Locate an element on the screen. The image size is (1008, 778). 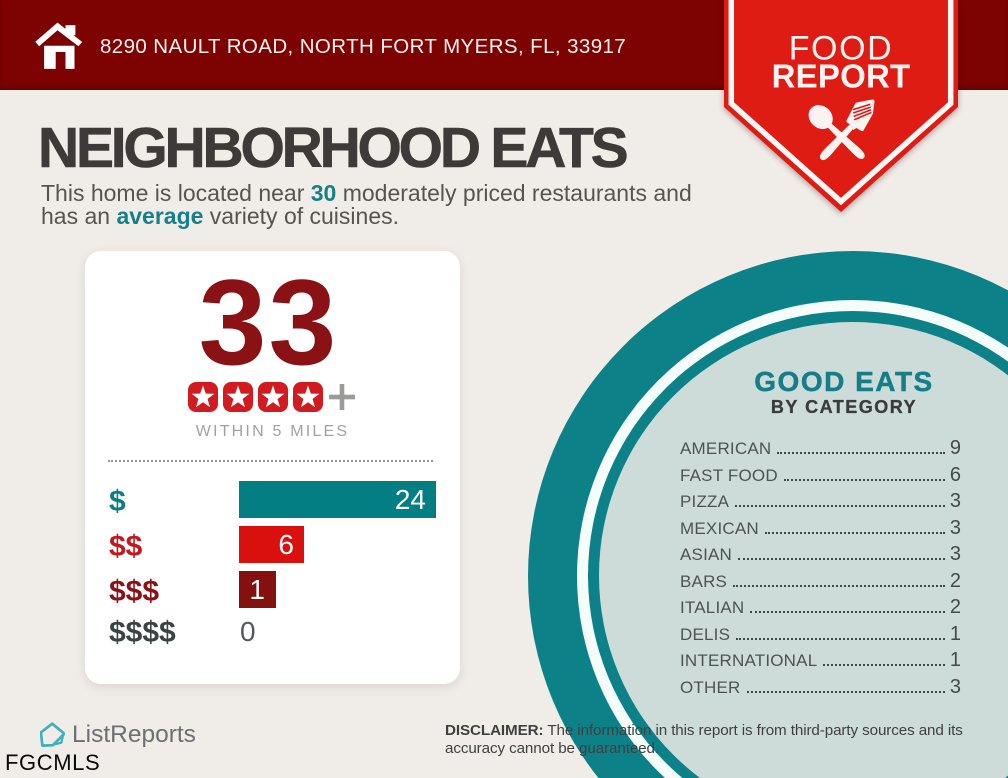
svg-text: REPORT is located at coordinates (841, 76).